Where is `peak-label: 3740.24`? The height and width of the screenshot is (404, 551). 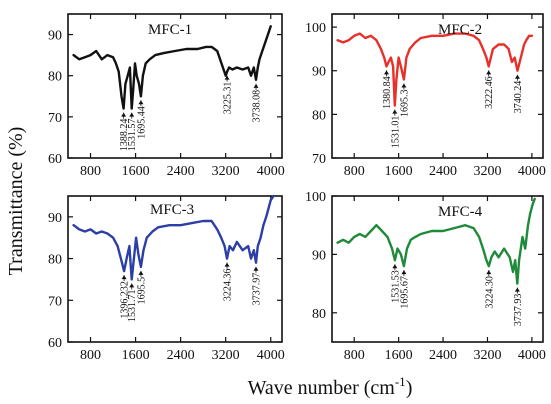
peak-label: 3740.24 is located at coordinates (518, 97).